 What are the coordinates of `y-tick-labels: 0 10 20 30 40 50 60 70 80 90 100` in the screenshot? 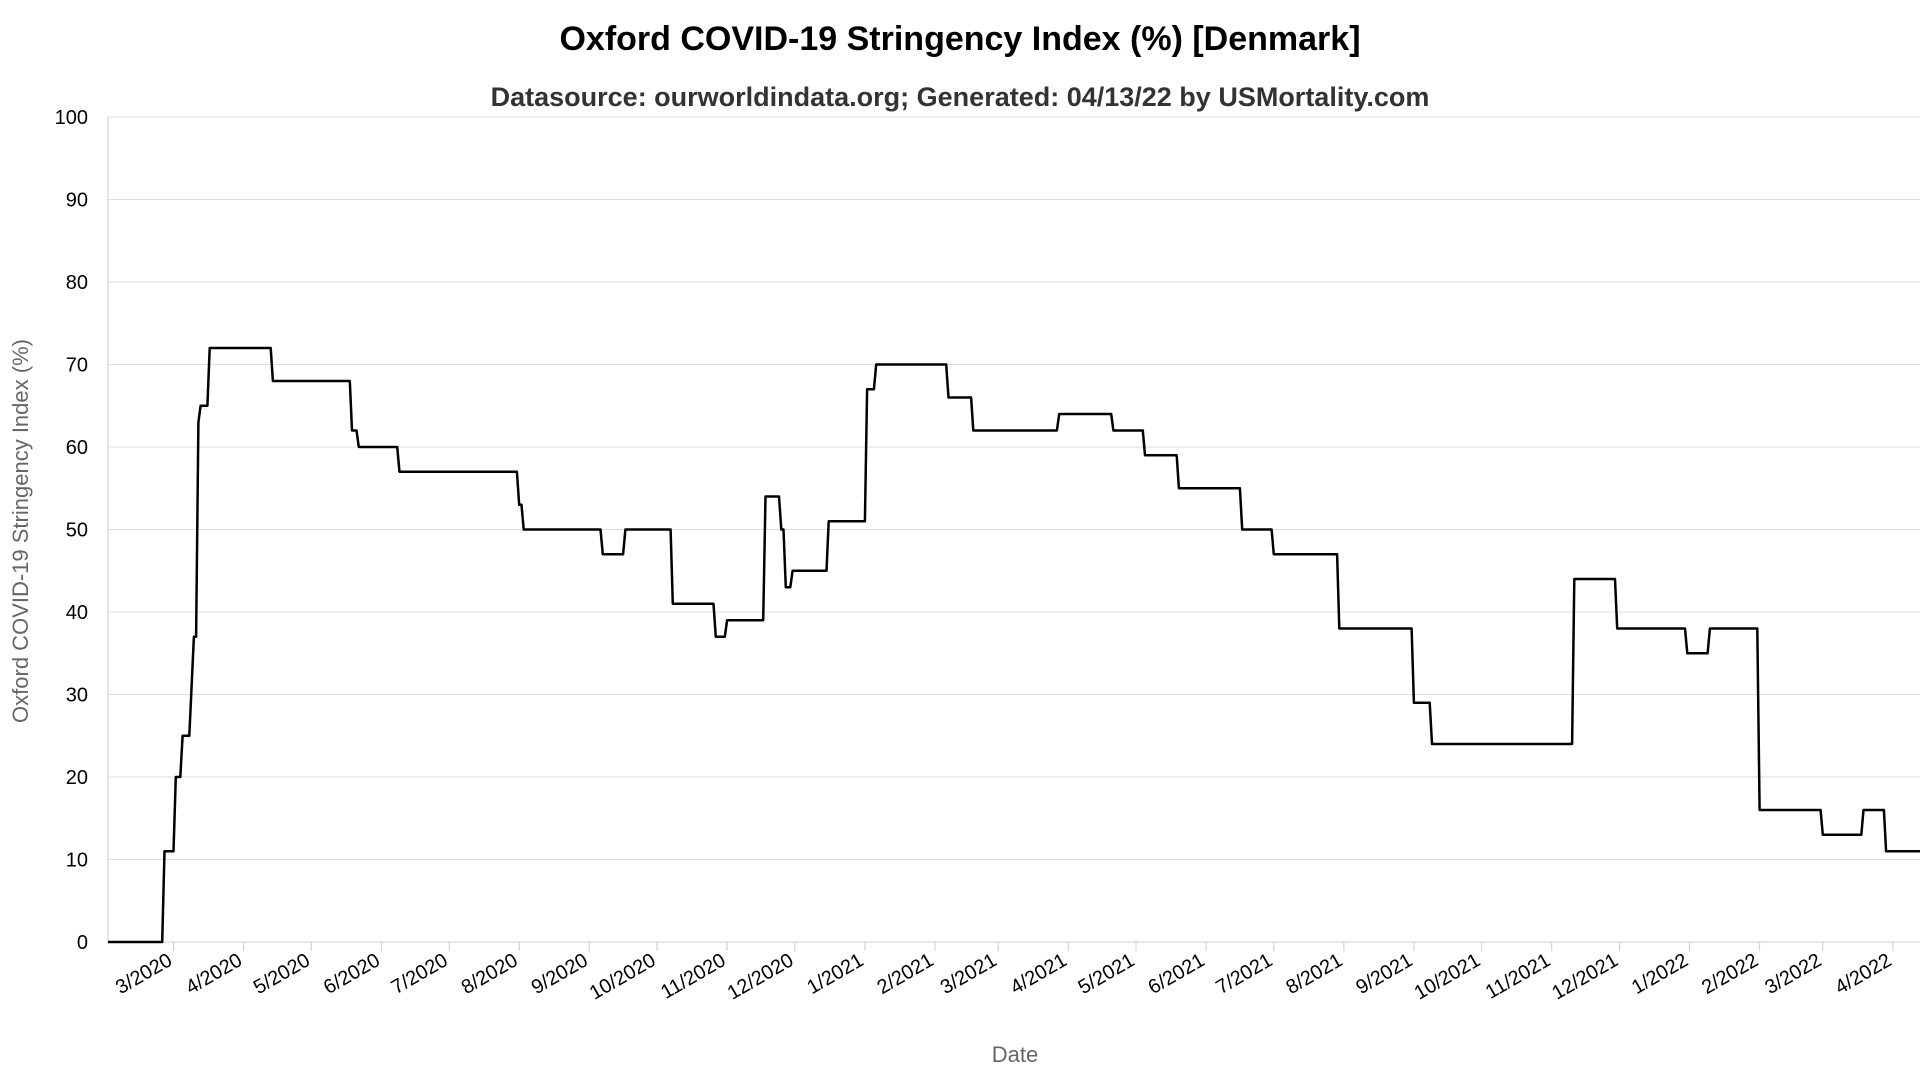 It's located at (71, 530).